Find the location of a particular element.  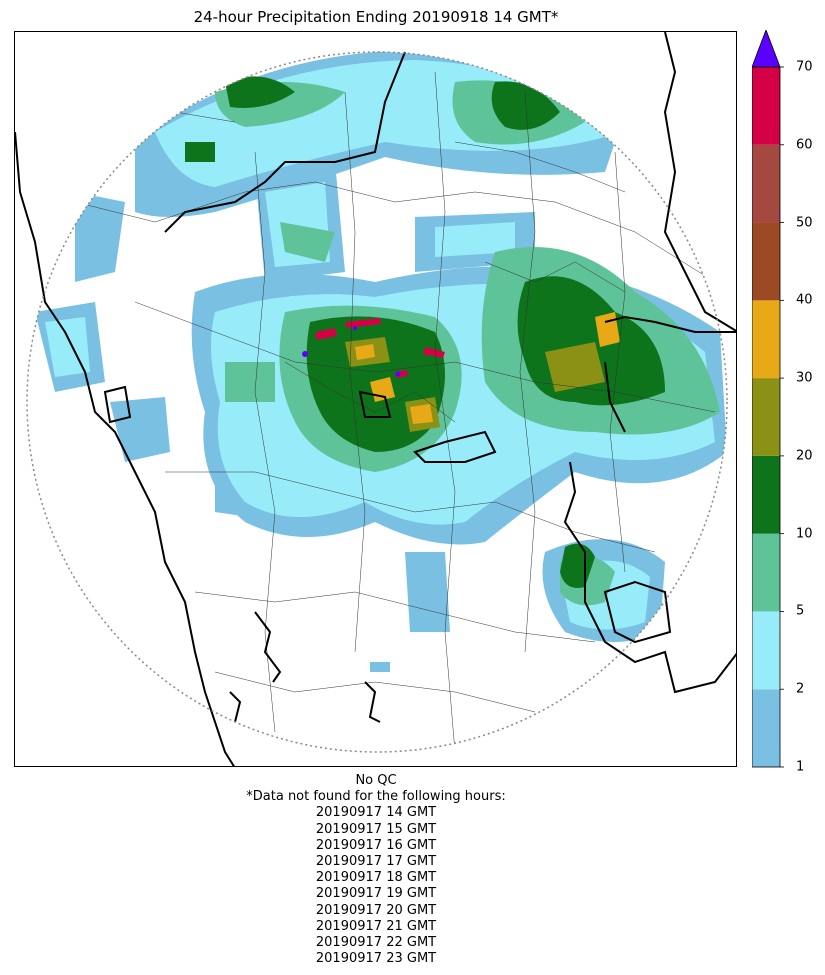

precipitation-colorbar is located at coordinates (768, 399).